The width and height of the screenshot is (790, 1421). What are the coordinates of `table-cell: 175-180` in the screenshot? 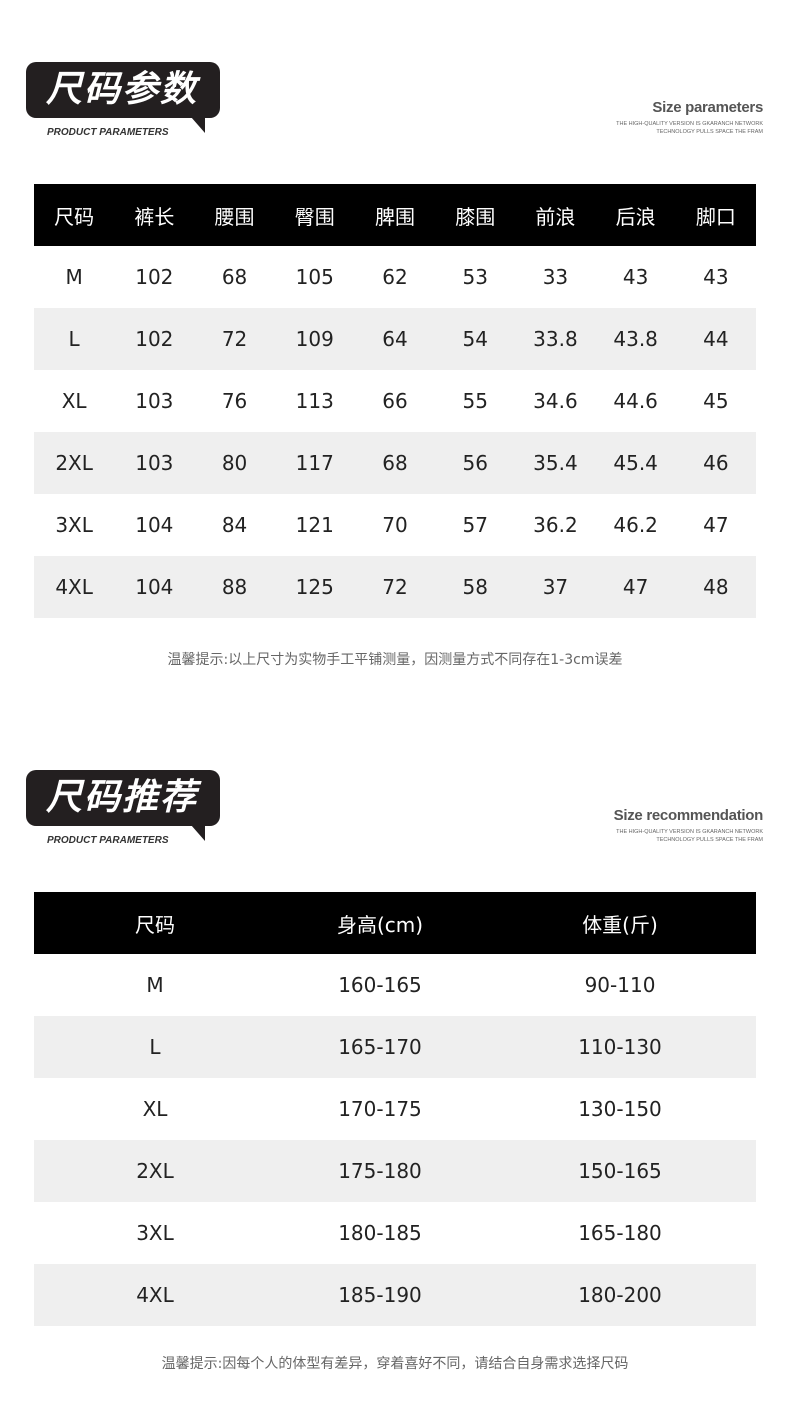 It's located at (380, 1171).